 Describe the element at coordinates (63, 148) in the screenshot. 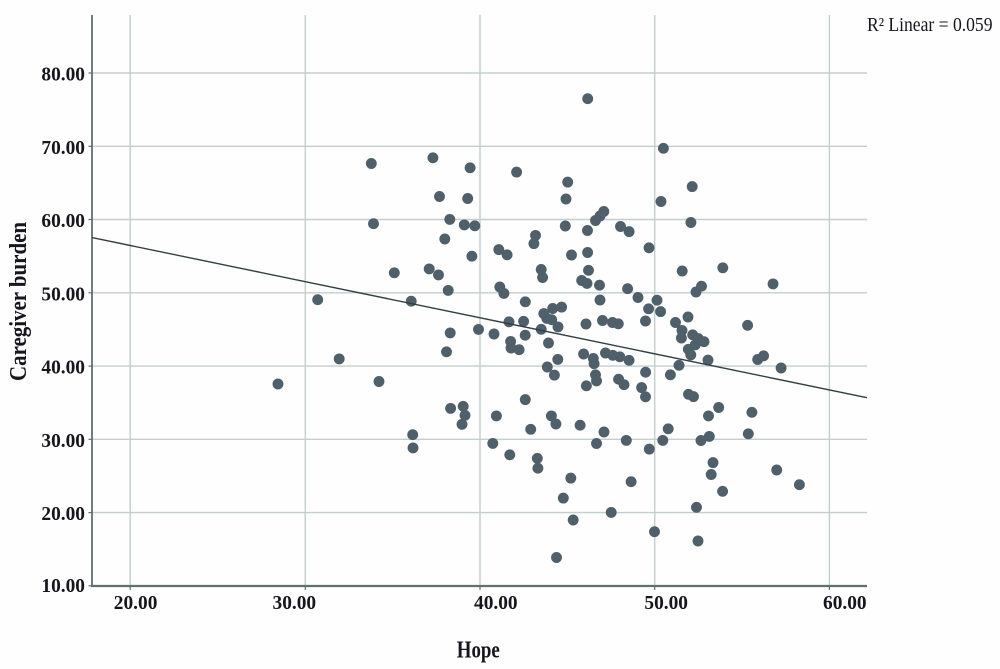

I see `svg-text: 70.00` at that location.